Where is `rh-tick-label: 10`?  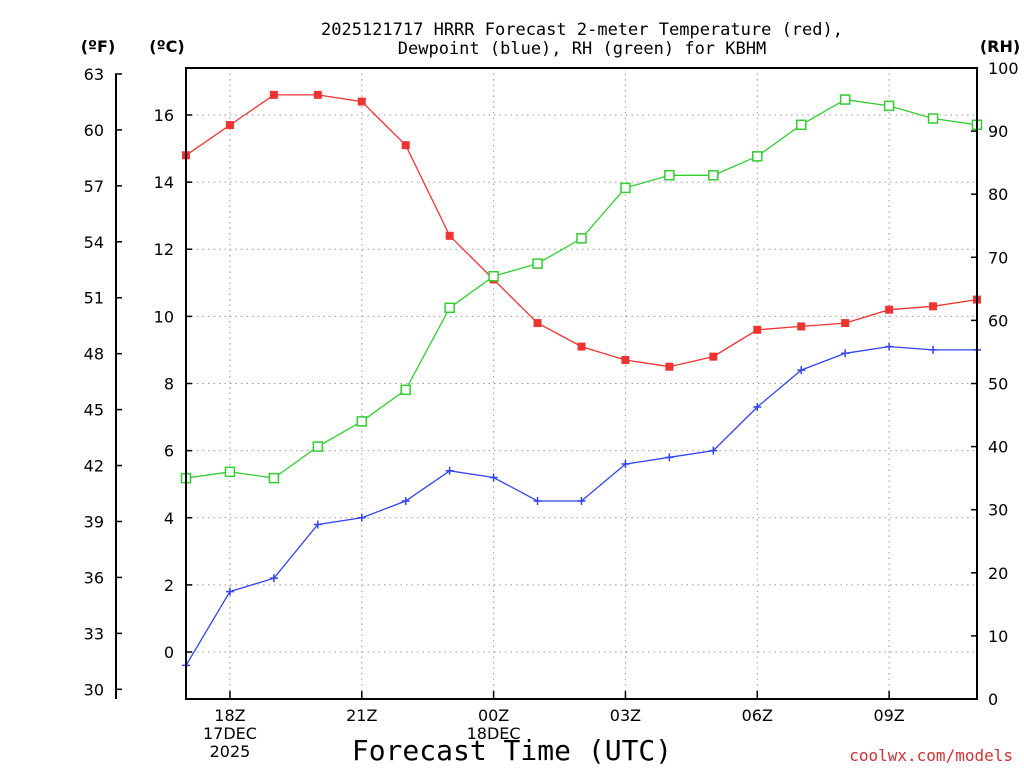 rh-tick-label: 10 is located at coordinates (998, 636).